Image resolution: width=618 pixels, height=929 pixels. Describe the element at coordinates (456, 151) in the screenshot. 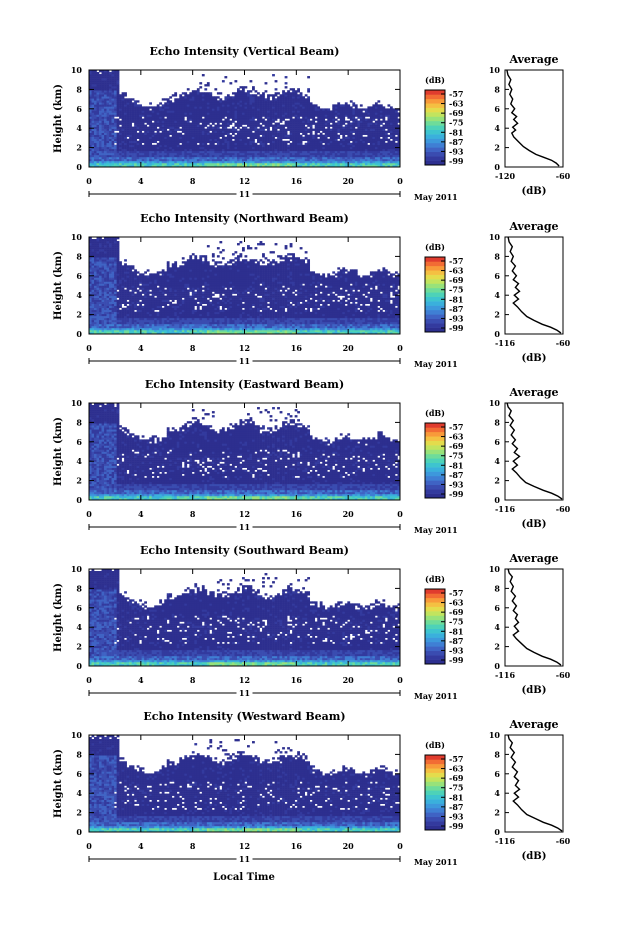

I see `colorbar-tick-label: -93` at that location.